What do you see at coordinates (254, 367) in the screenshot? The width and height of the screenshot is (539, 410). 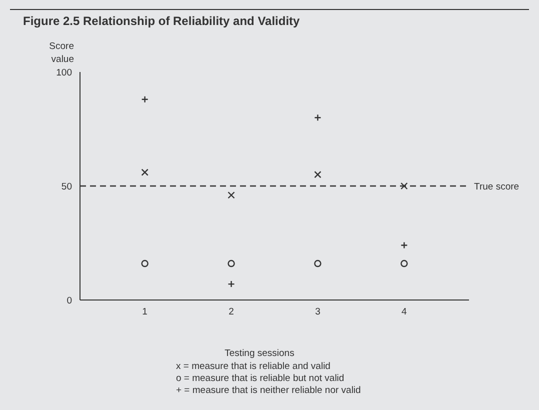 I see `text: x = measure that is reliable and valid` at bounding box center [254, 367].